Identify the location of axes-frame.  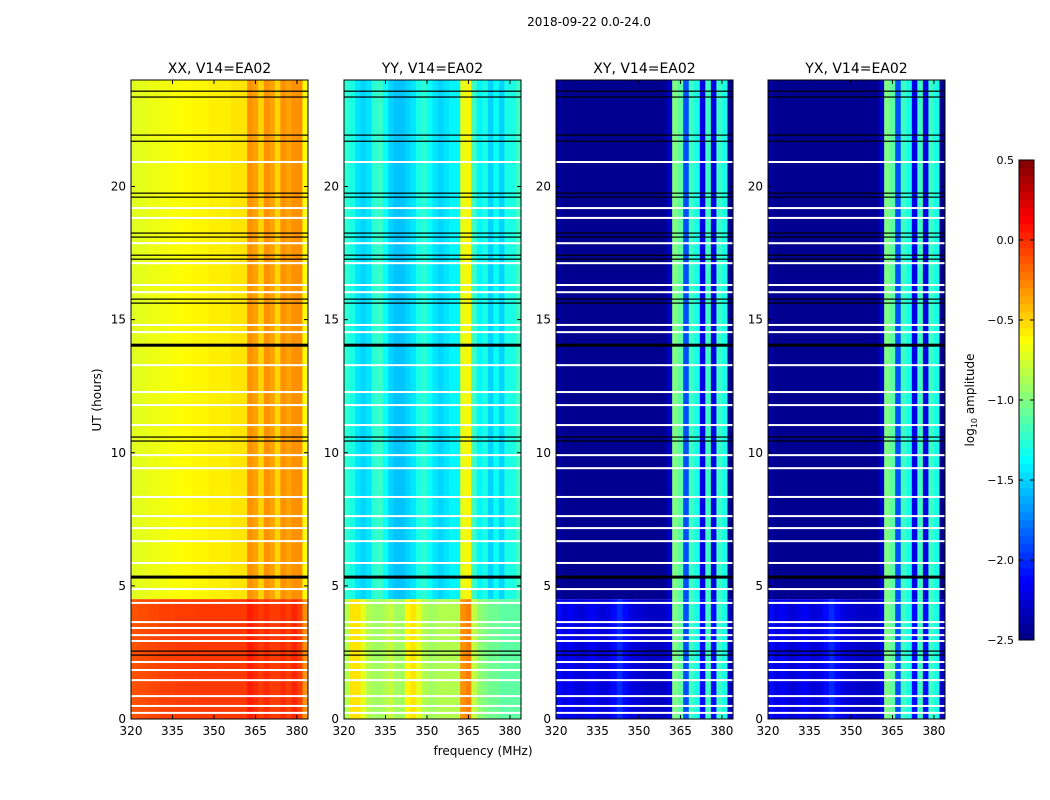
(219, 399).